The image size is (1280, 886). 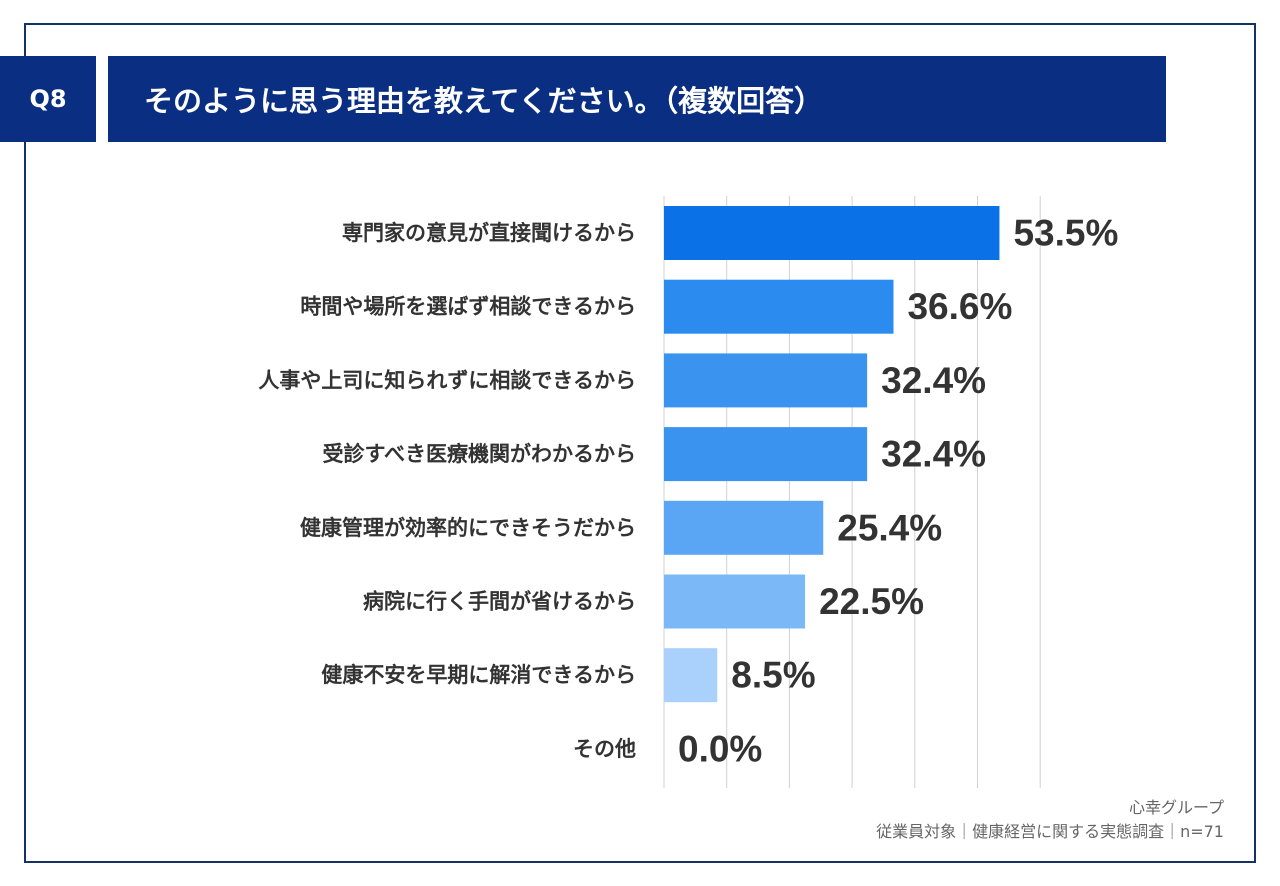 What do you see at coordinates (871, 601) in the screenshot?
I see `data-label: 22.5%` at bounding box center [871, 601].